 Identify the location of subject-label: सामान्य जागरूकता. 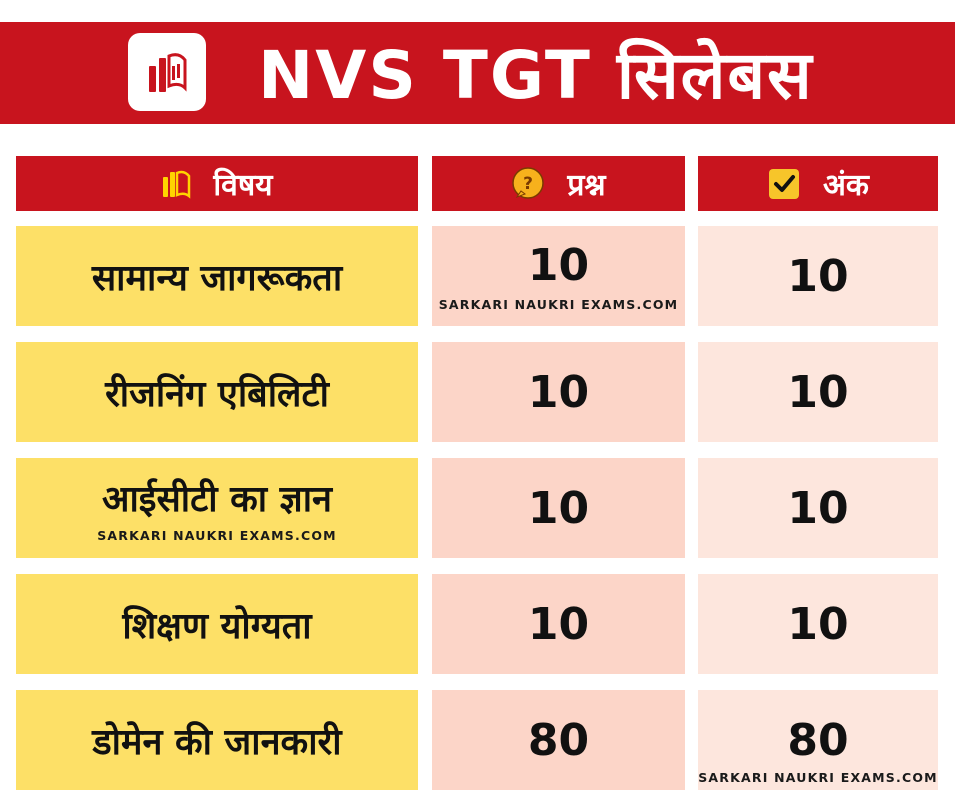
(217, 278).